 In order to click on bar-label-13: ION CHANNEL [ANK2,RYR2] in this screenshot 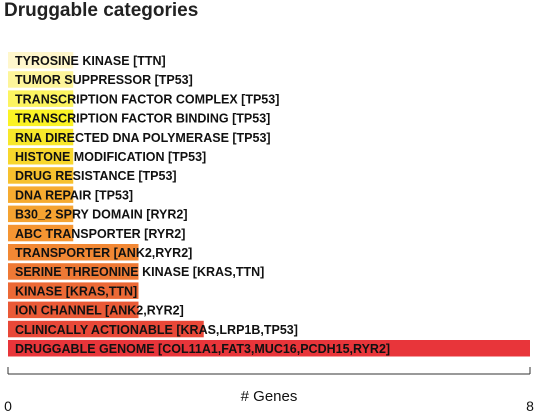, I will do `click(99, 311)`.